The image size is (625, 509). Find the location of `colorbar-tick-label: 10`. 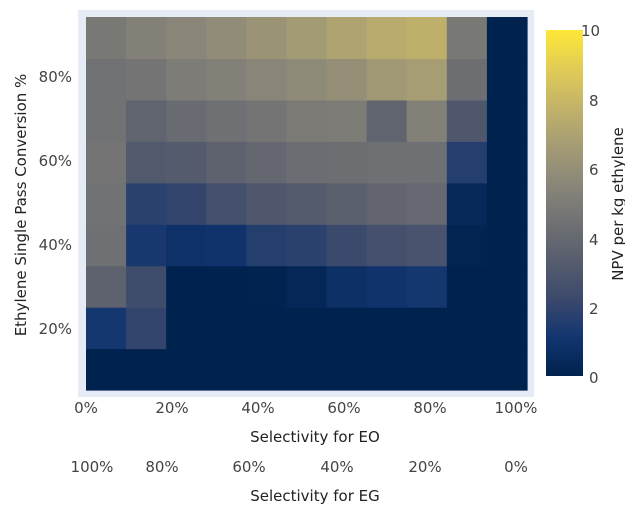

colorbar-tick-label: 10 is located at coordinates (590, 31).